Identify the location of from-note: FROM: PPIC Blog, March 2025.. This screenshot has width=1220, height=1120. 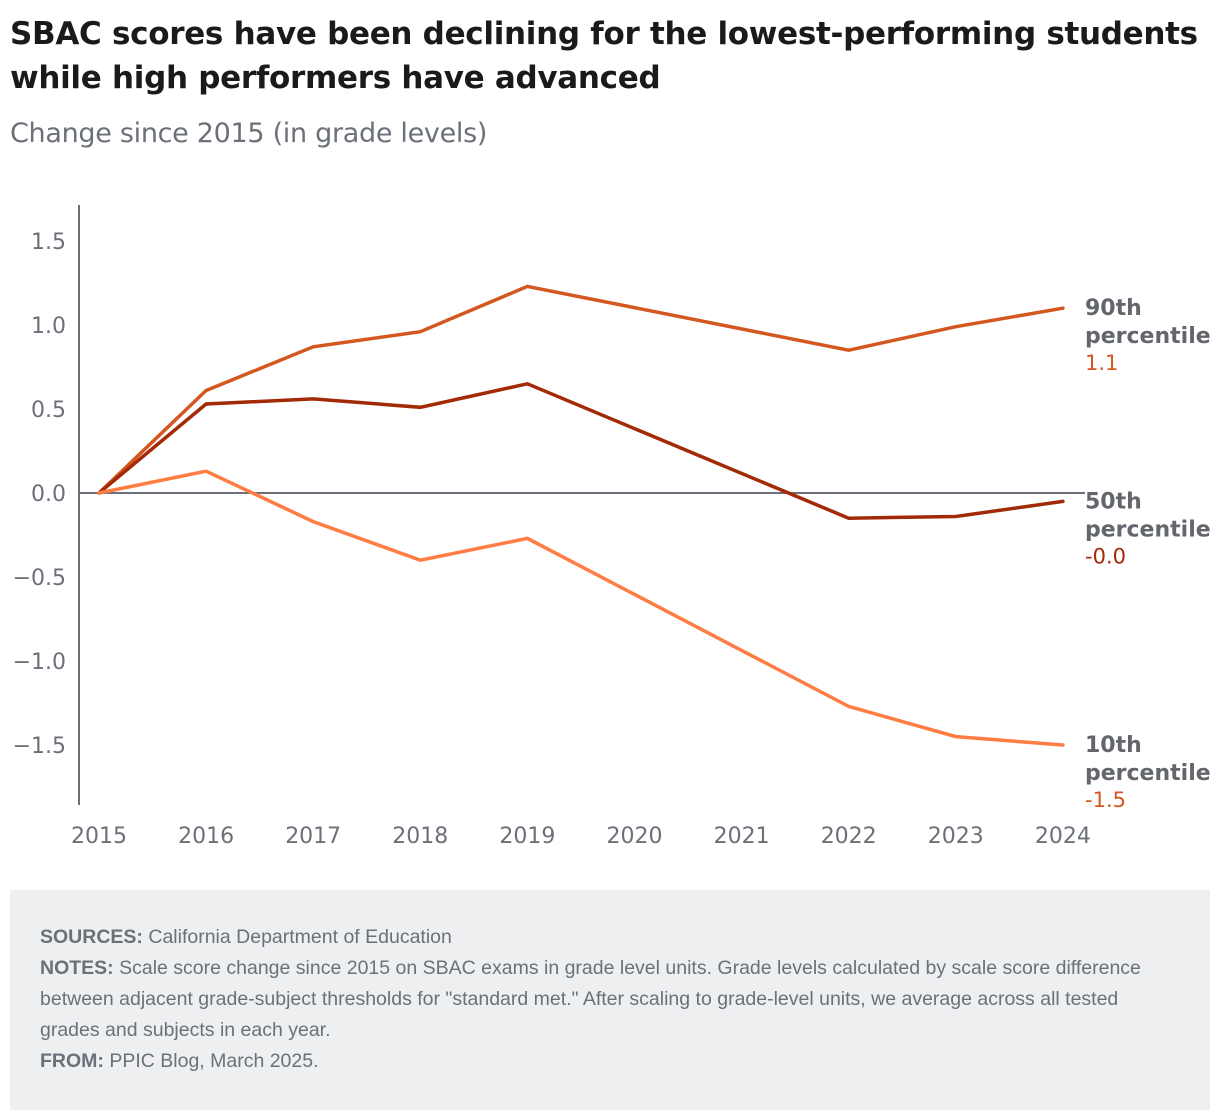
(610, 1061).